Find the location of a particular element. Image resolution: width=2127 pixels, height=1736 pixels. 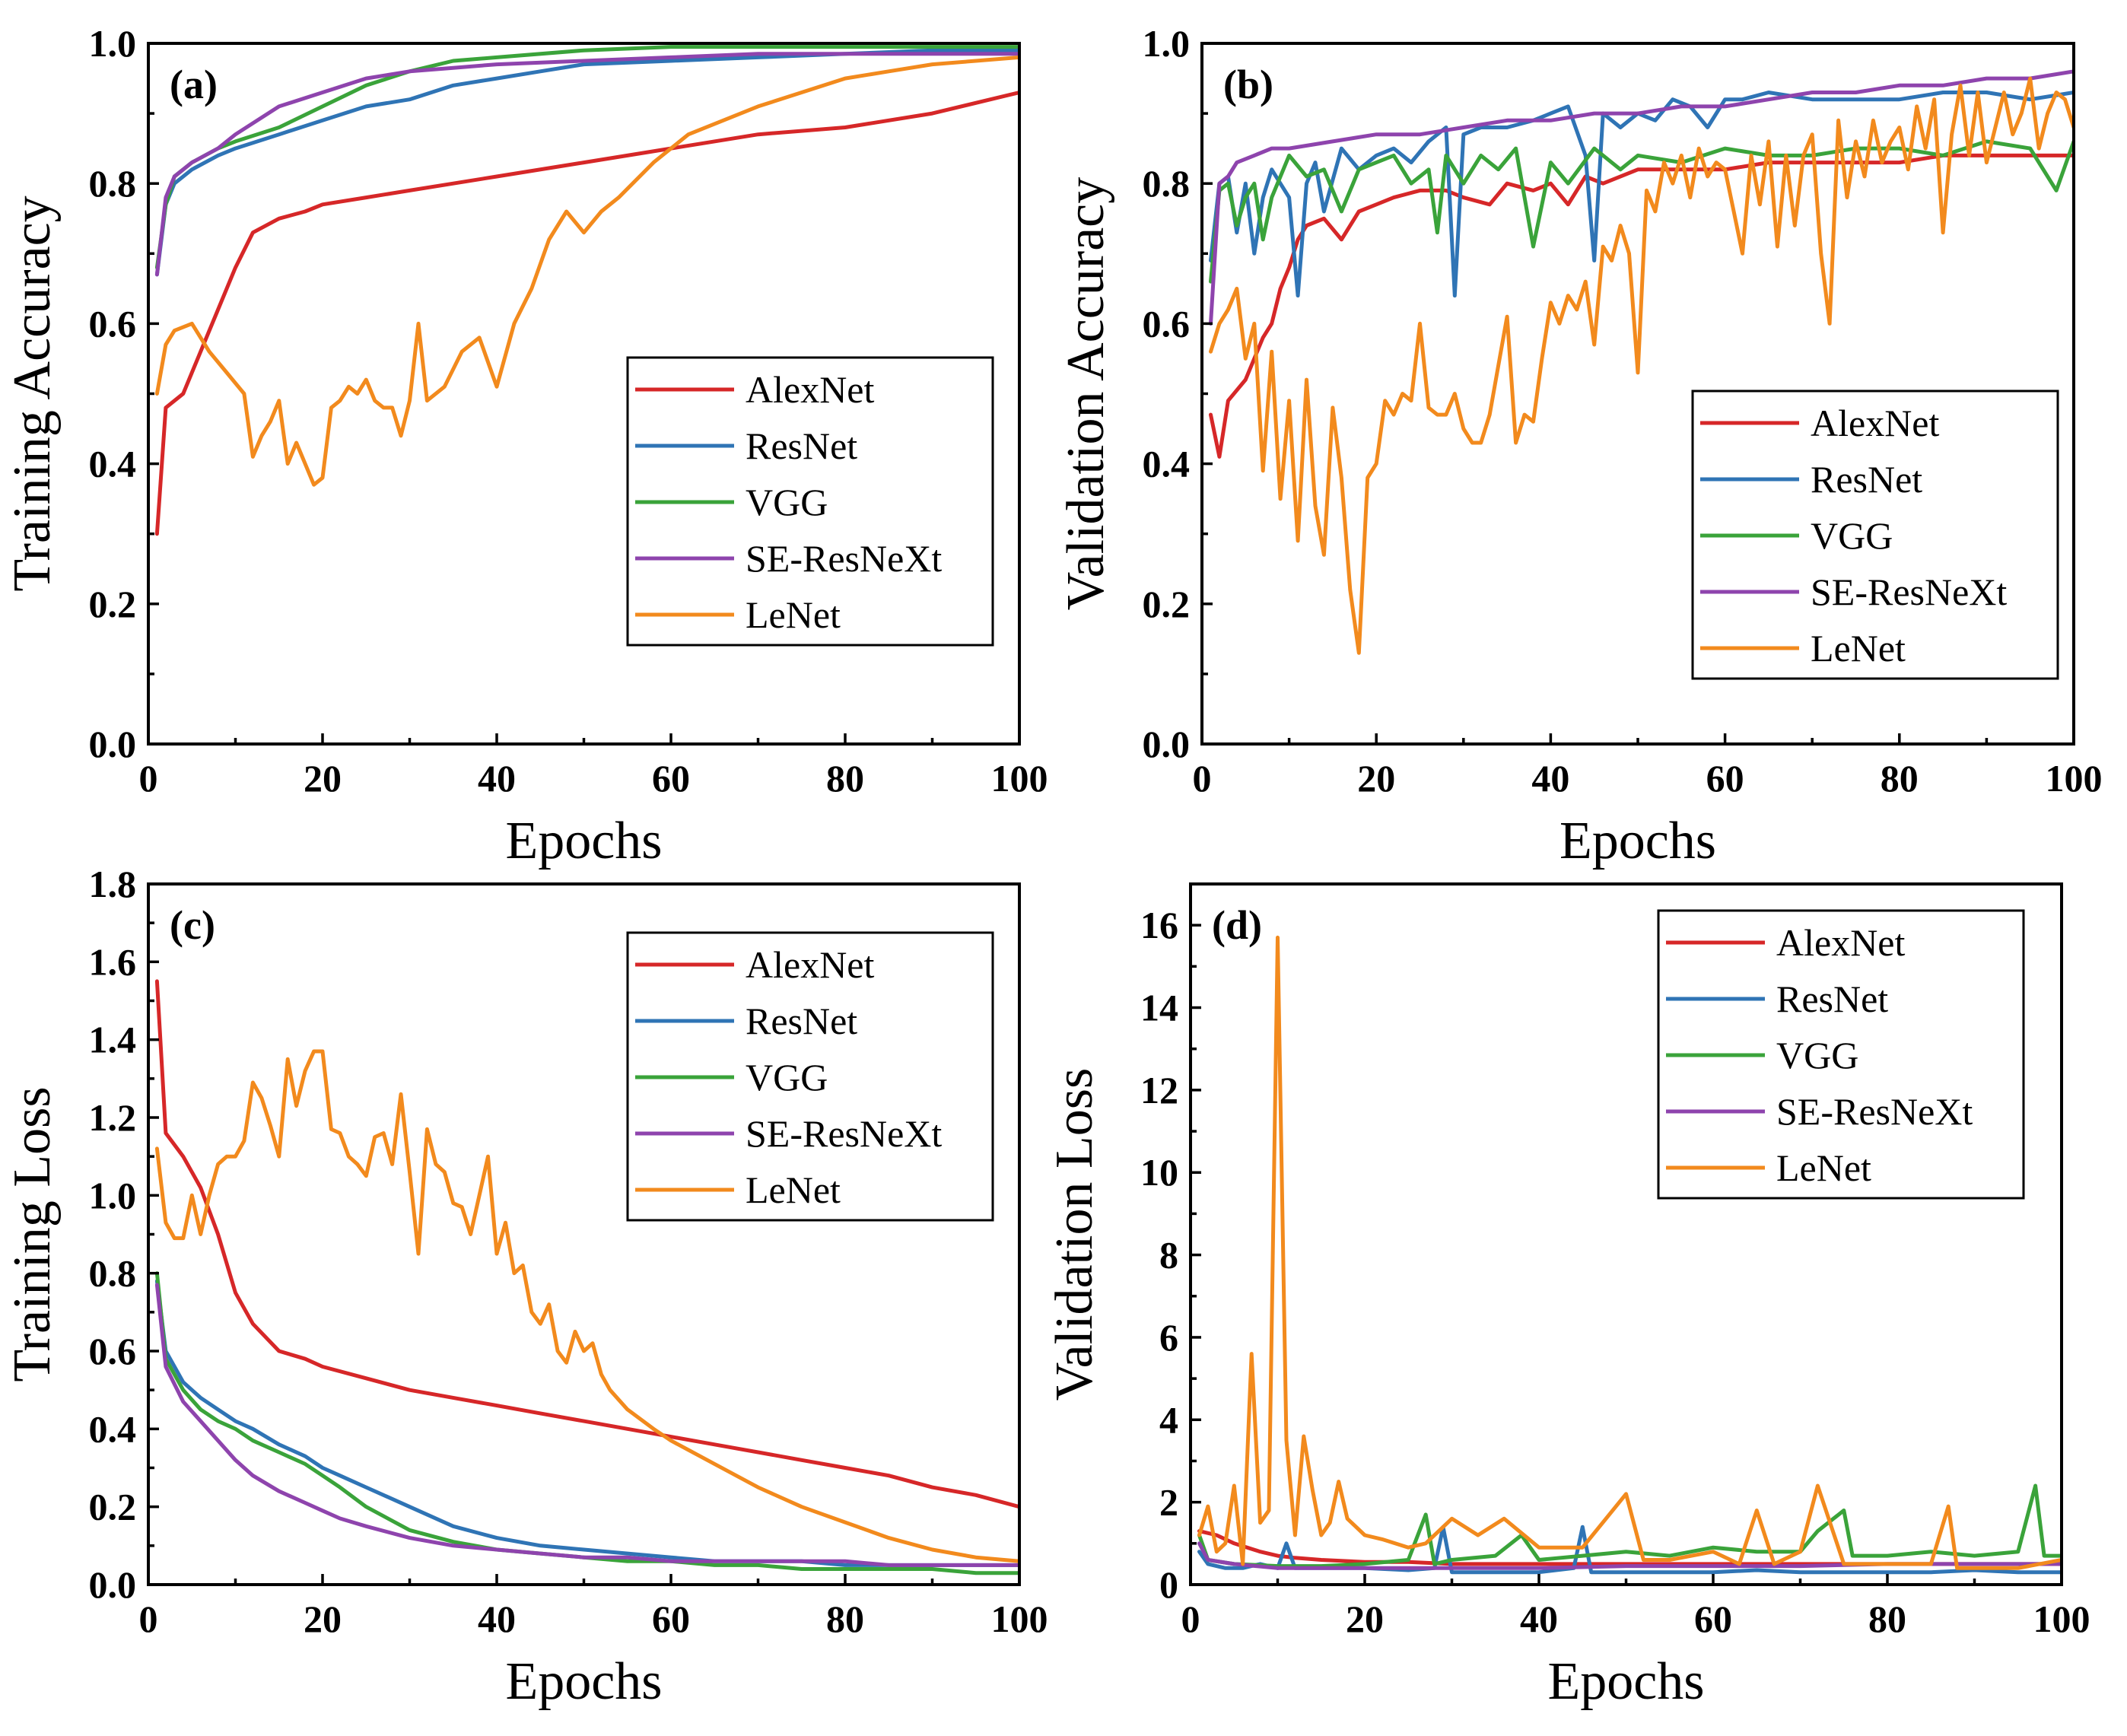

panel-label: (c) is located at coordinates (192, 925).